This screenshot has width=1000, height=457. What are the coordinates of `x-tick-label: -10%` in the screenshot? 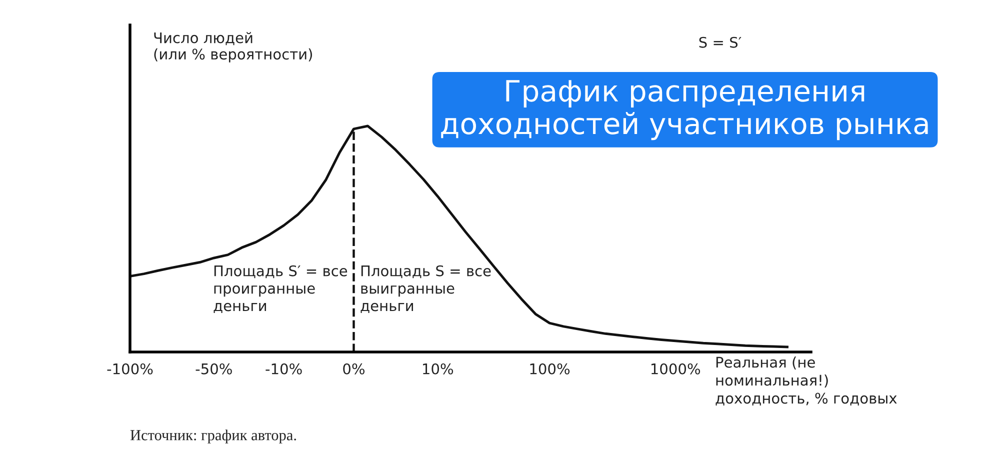 It's located at (284, 368).